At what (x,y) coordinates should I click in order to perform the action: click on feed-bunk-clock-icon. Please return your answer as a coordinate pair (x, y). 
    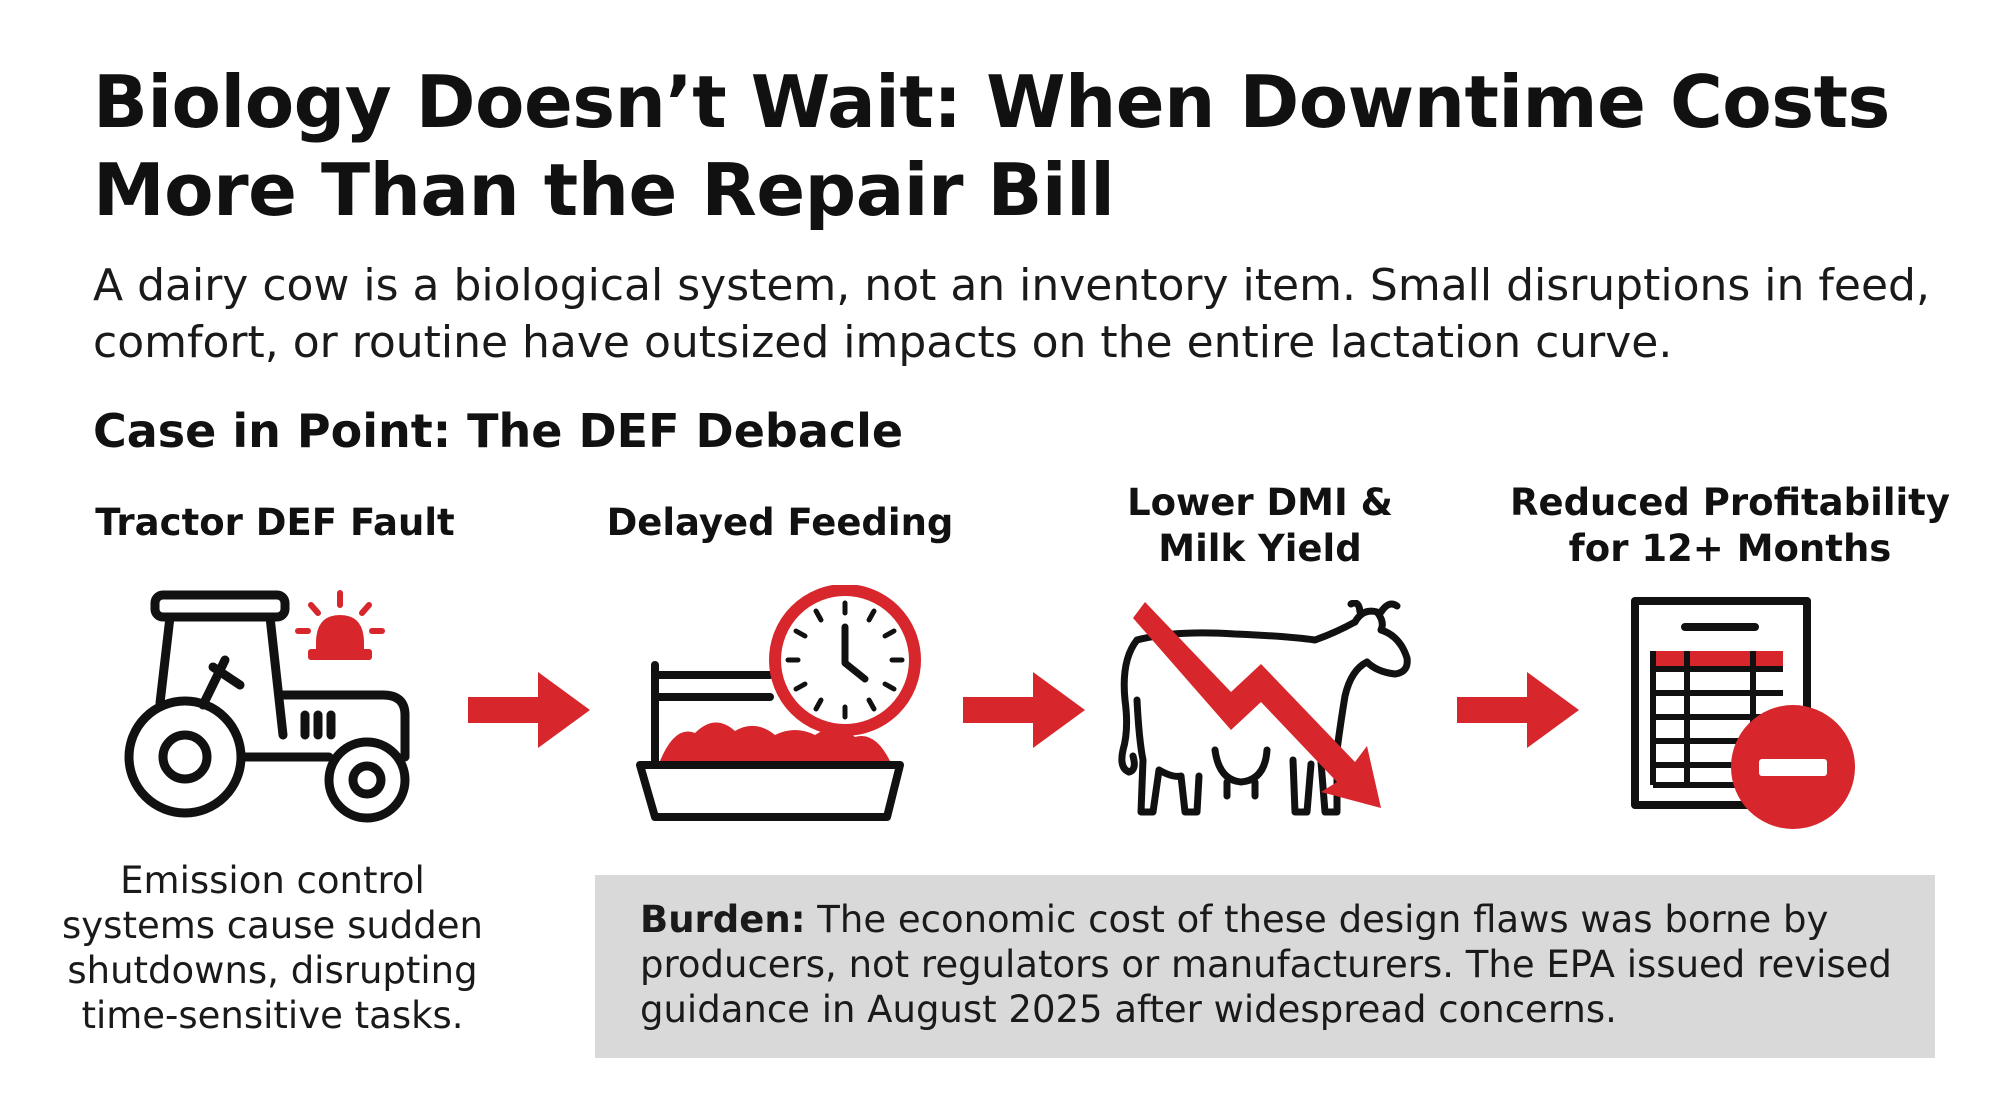
    Looking at the image, I should click on (778, 703).